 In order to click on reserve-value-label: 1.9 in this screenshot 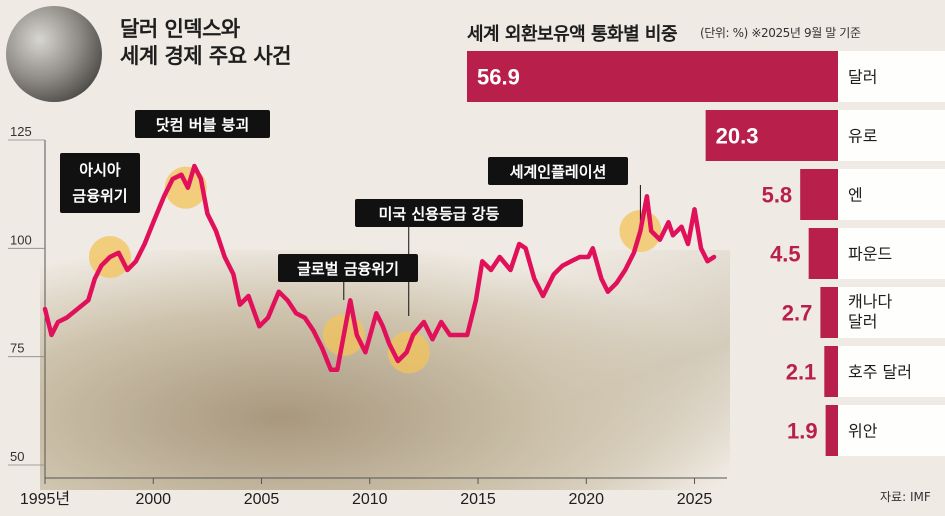, I will do `click(802, 431)`.